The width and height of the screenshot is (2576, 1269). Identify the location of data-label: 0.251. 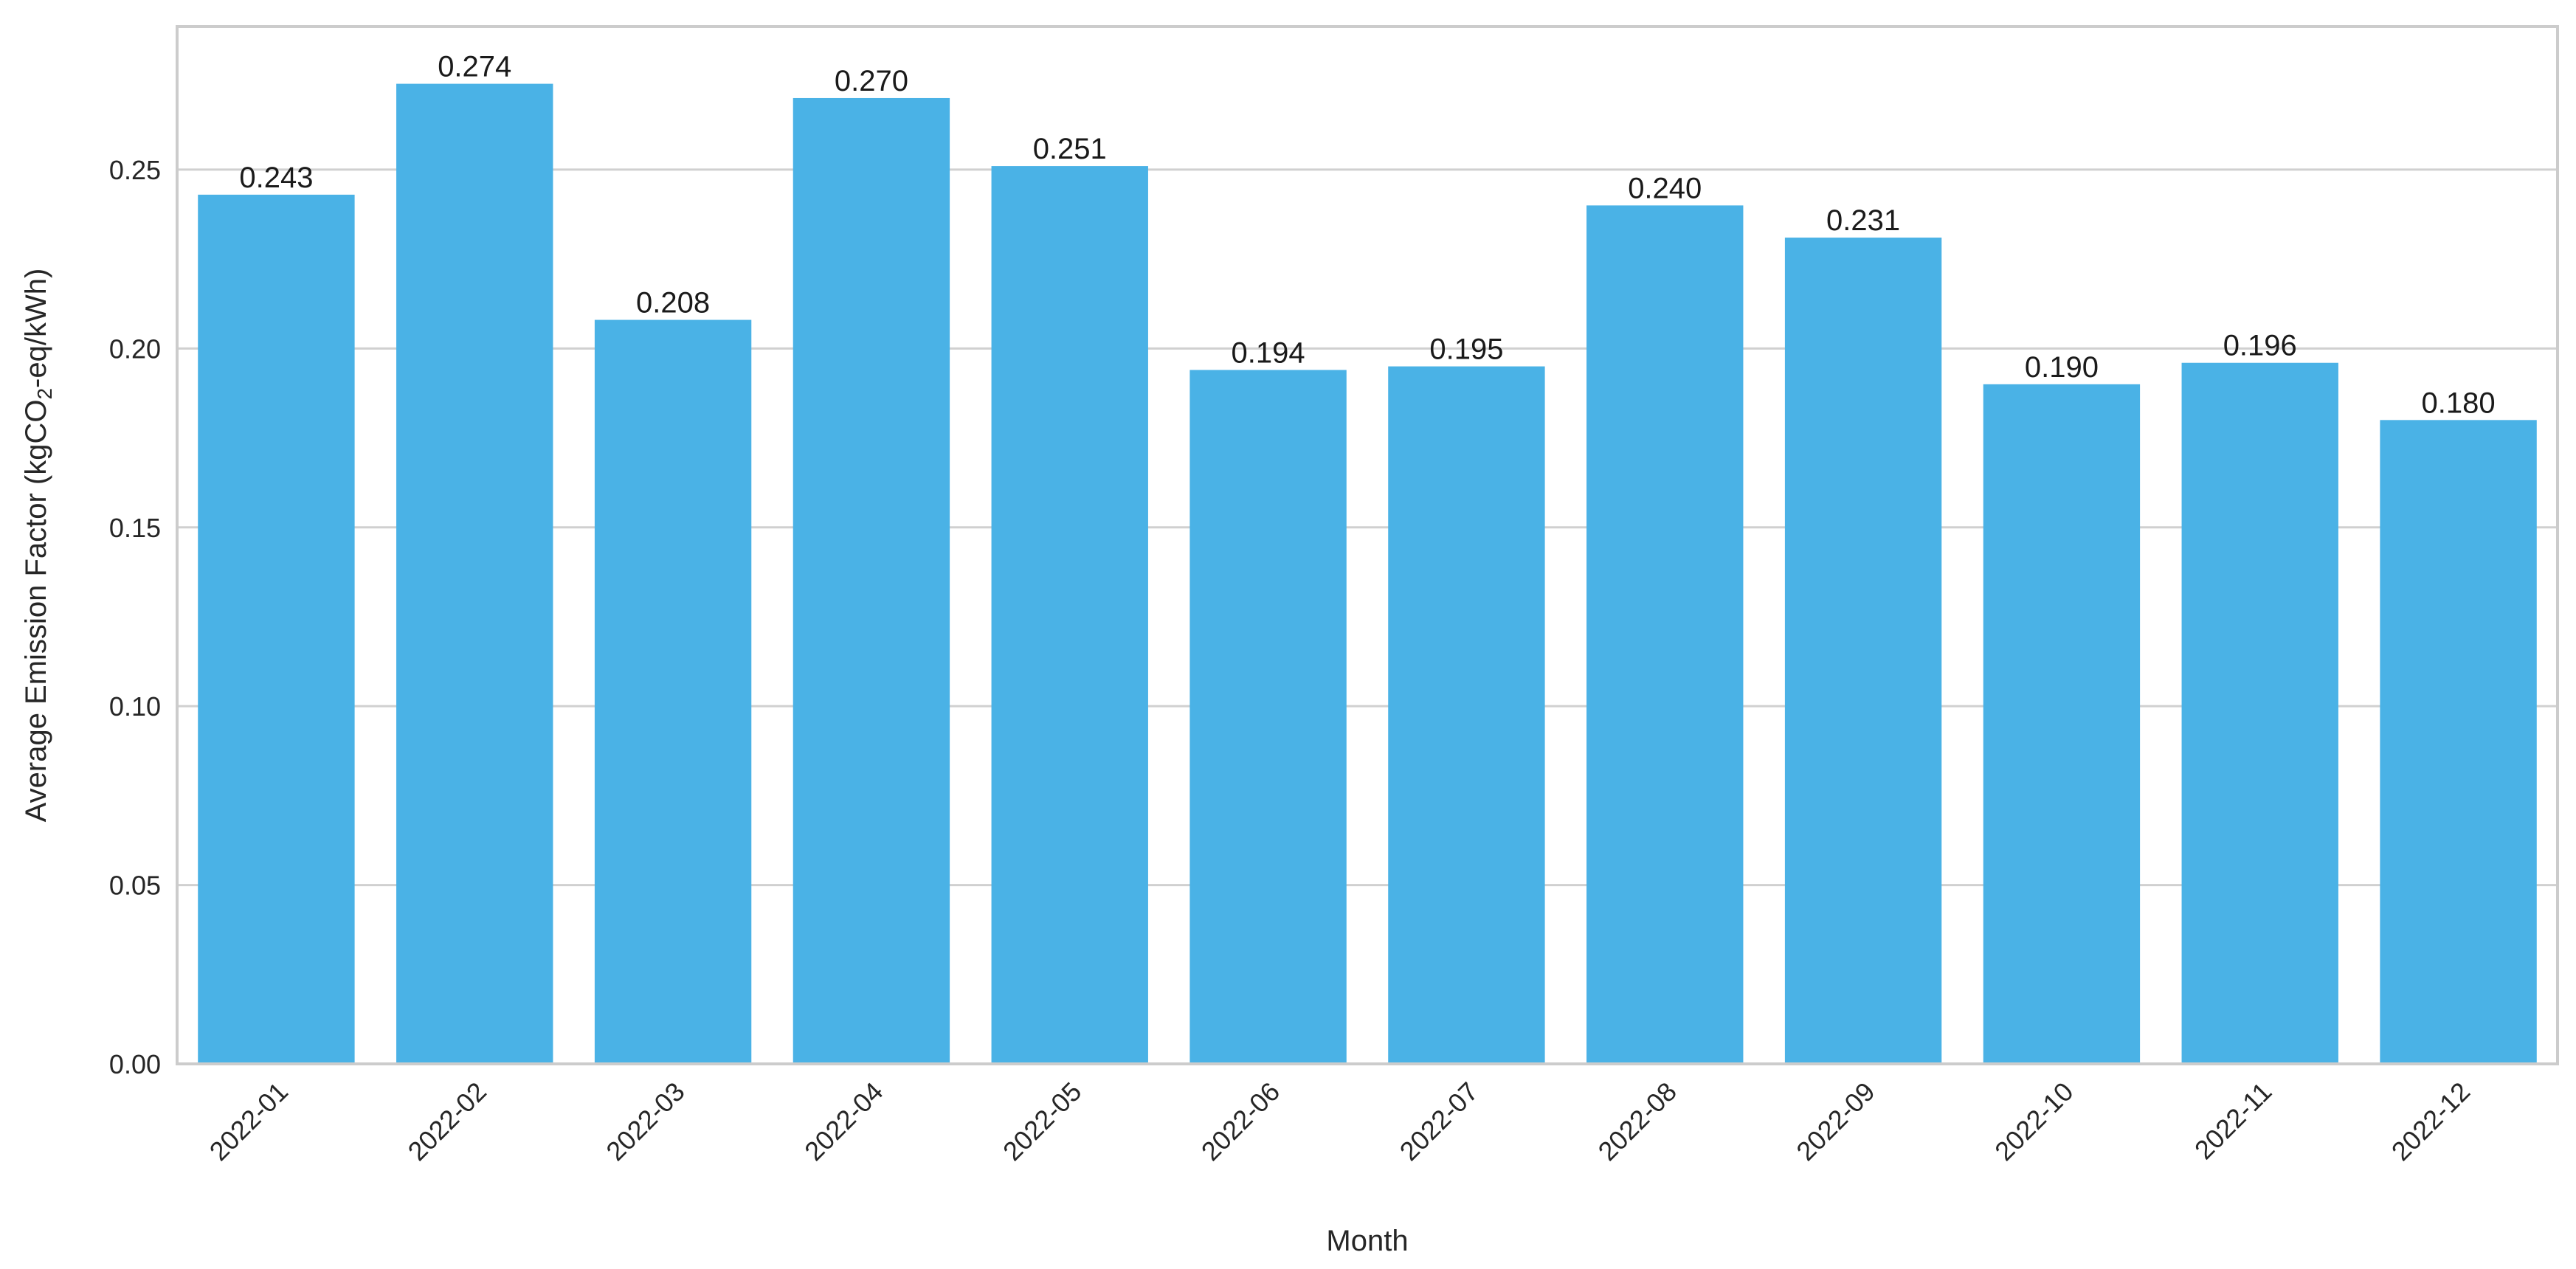
(1070, 149).